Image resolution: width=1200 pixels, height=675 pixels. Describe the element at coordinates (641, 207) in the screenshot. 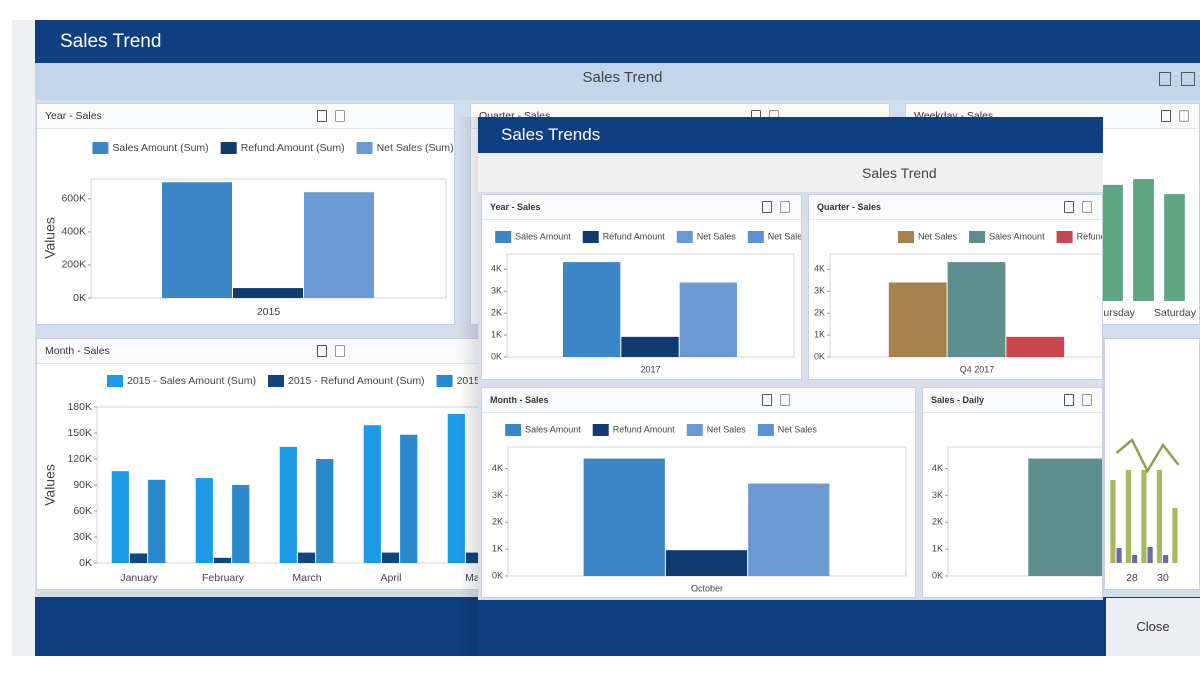

I see `panel-title: Year - Sales` at that location.